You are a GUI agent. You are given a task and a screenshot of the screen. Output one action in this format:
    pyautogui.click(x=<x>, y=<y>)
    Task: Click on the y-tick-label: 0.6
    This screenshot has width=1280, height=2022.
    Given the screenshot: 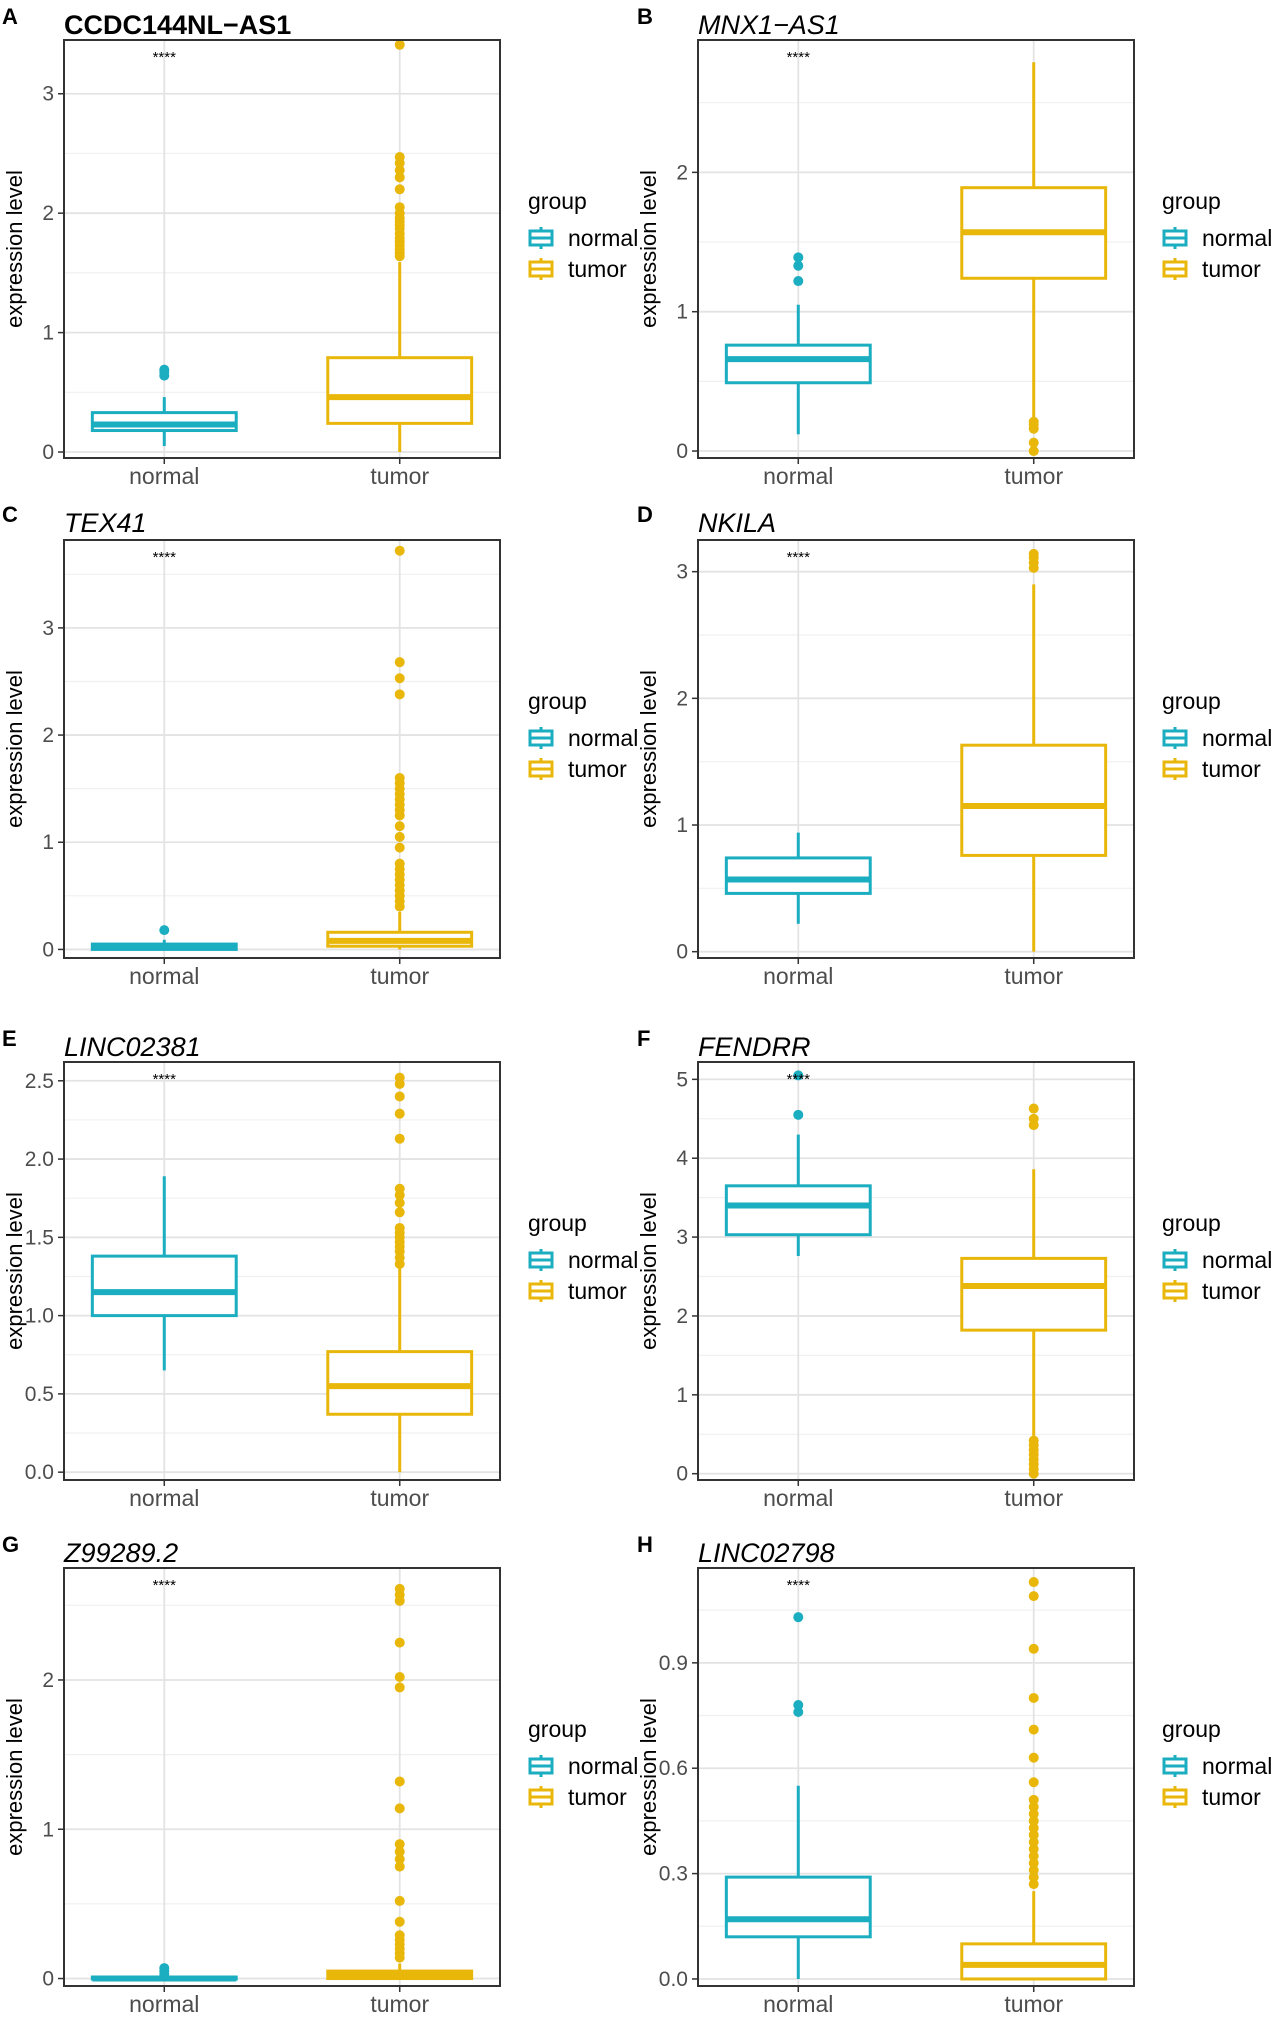 What is the action you would take?
    pyautogui.click(x=673, y=1768)
    